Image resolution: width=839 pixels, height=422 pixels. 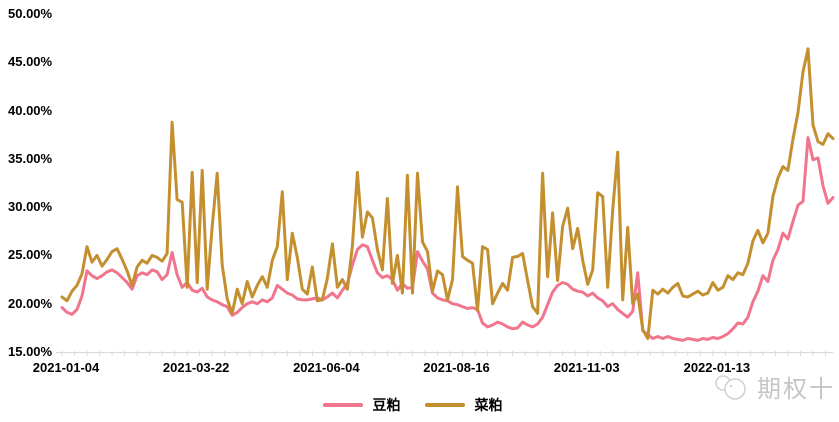 What do you see at coordinates (488, 405) in the screenshot?
I see `legend-label-caipo: 菜粕` at bounding box center [488, 405].